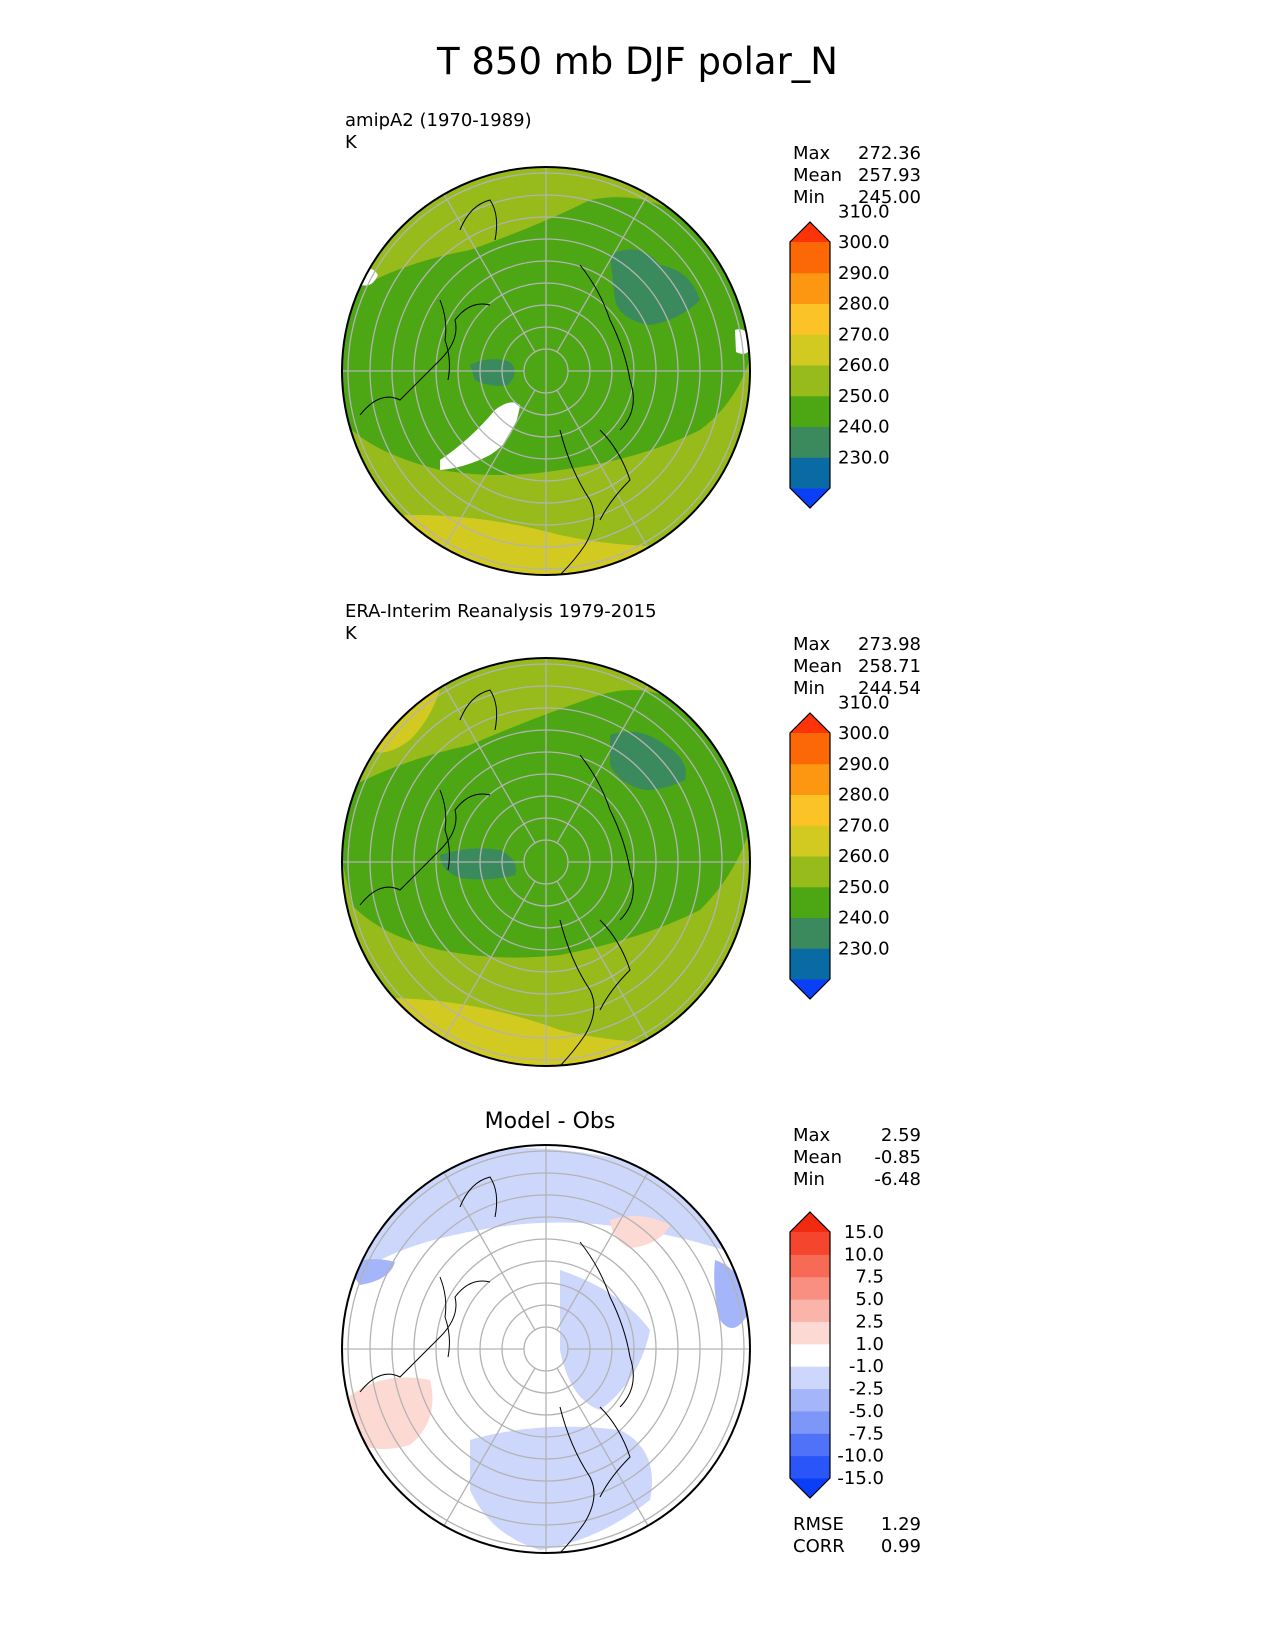 The height and width of the screenshot is (1650, 1275). I want to click on colorbar-tick-label: 290.0, so click(864, 273).